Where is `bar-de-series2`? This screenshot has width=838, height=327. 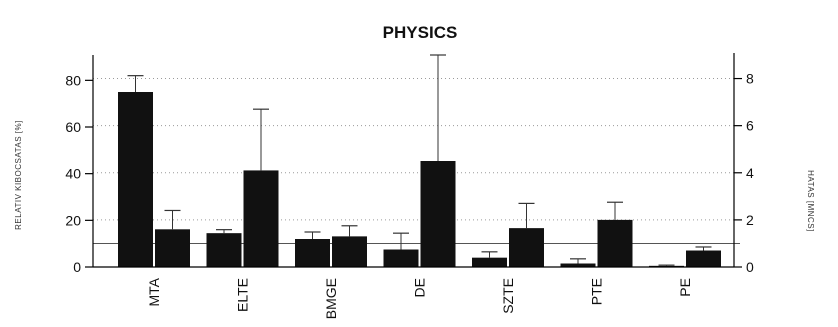 bar-de-series2 is located at coordinates (438, 214).